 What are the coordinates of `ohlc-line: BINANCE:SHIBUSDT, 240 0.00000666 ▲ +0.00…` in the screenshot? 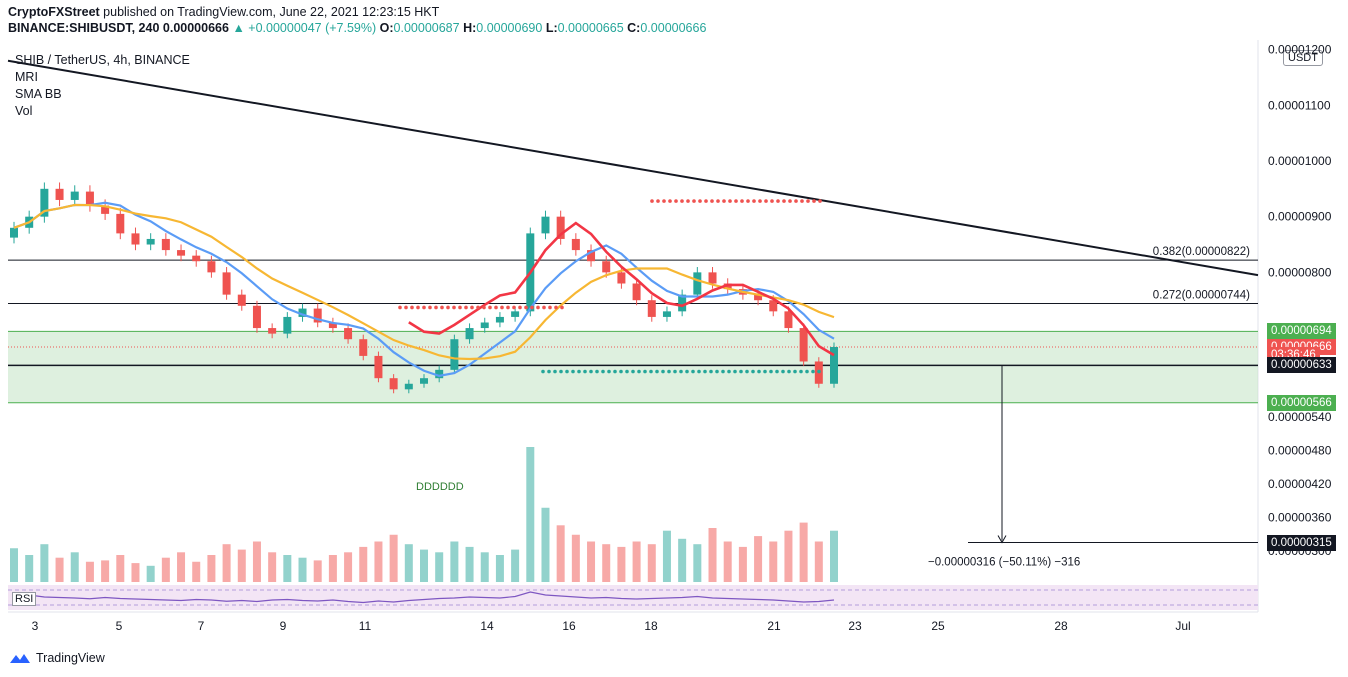 It's located at (357, 28).